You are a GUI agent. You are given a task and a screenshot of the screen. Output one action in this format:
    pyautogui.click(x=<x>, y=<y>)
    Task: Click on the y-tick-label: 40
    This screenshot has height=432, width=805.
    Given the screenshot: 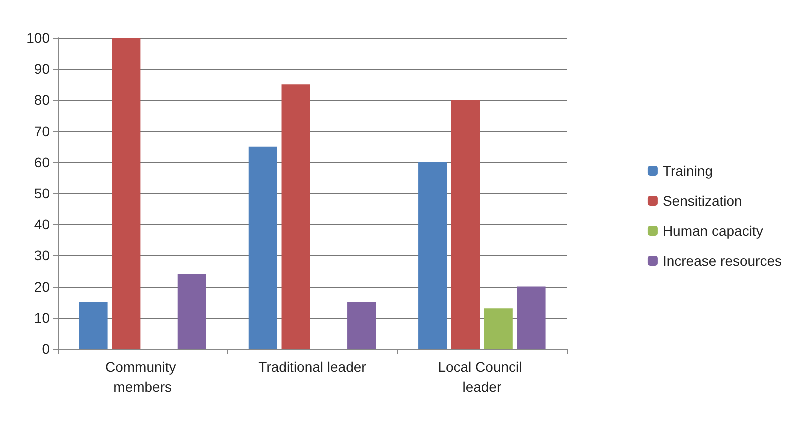 What is the action you would take?
    pyautogui.click(x=42, y=224)
    